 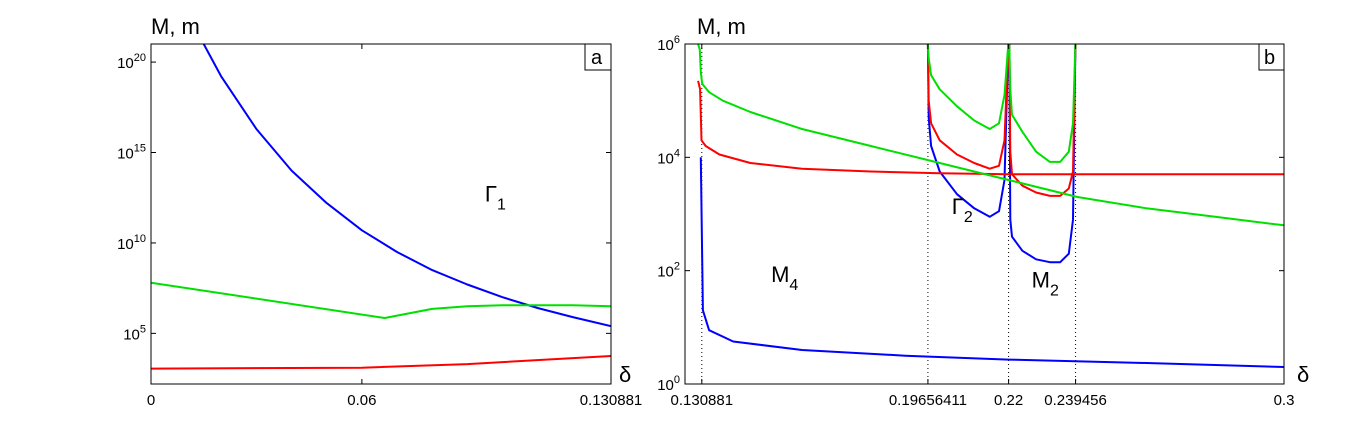 I want to click on y-tick-label: 10⁶, so click(x=668, y=44).